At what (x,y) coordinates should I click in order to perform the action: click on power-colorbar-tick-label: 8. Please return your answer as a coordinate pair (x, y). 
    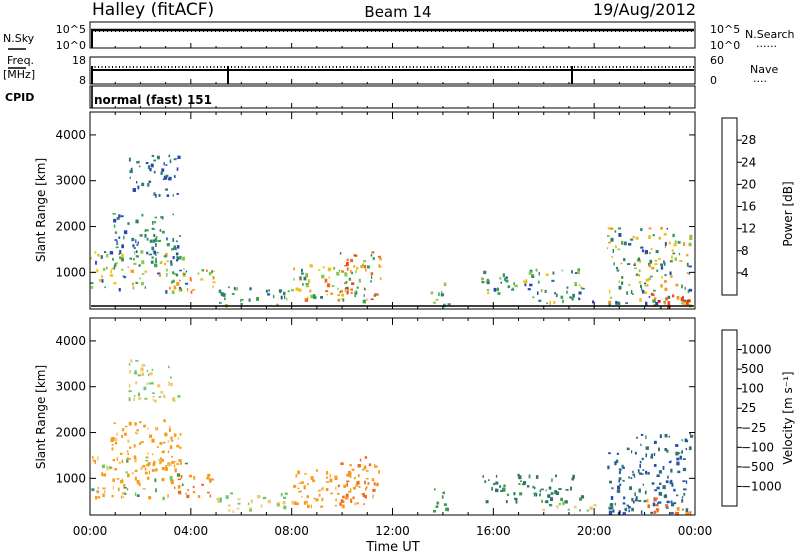
    Looking at the image, I should click on (745, 251).